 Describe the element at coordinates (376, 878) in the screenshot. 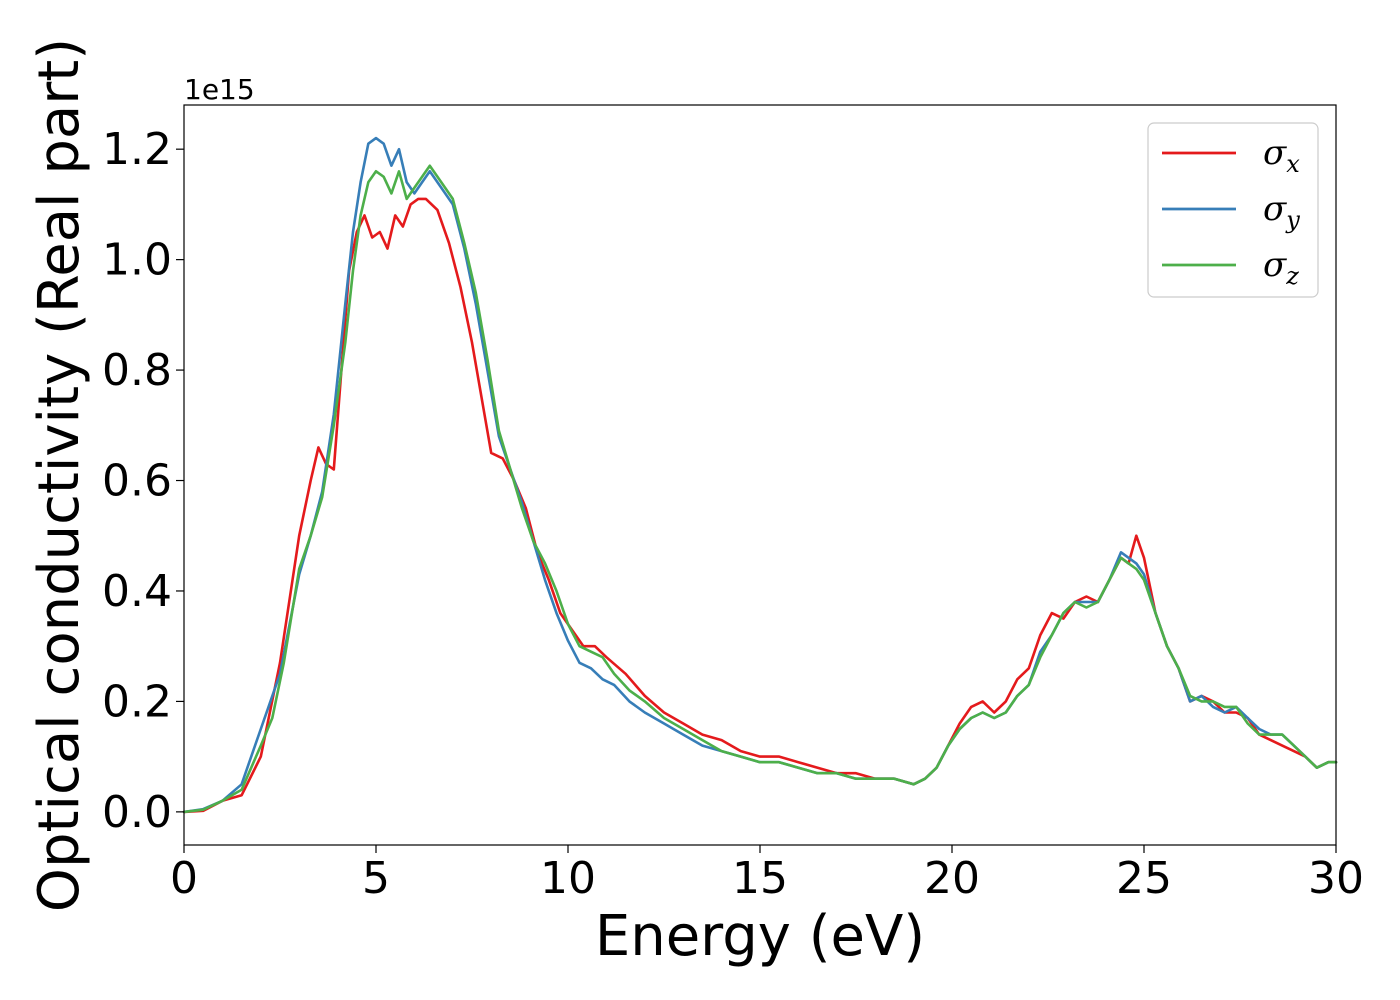

I see `x-tick-label: 5` at that location.